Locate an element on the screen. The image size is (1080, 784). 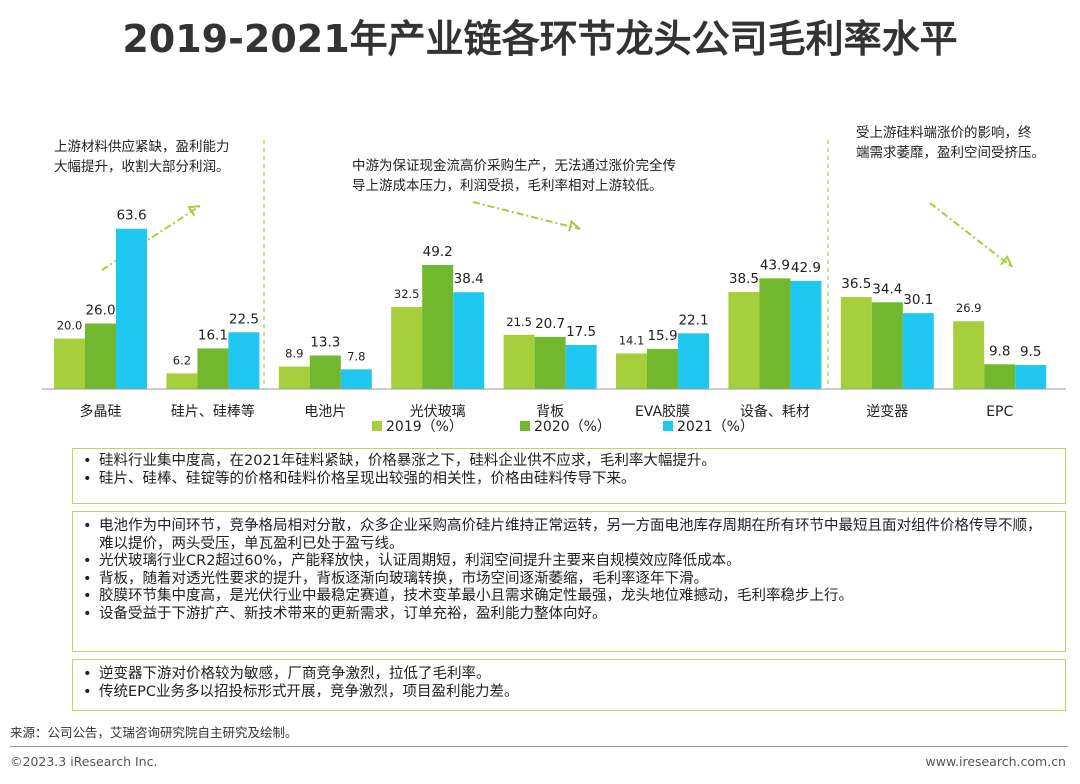
value-label: 26.9 is located at coordinates (969, 308).